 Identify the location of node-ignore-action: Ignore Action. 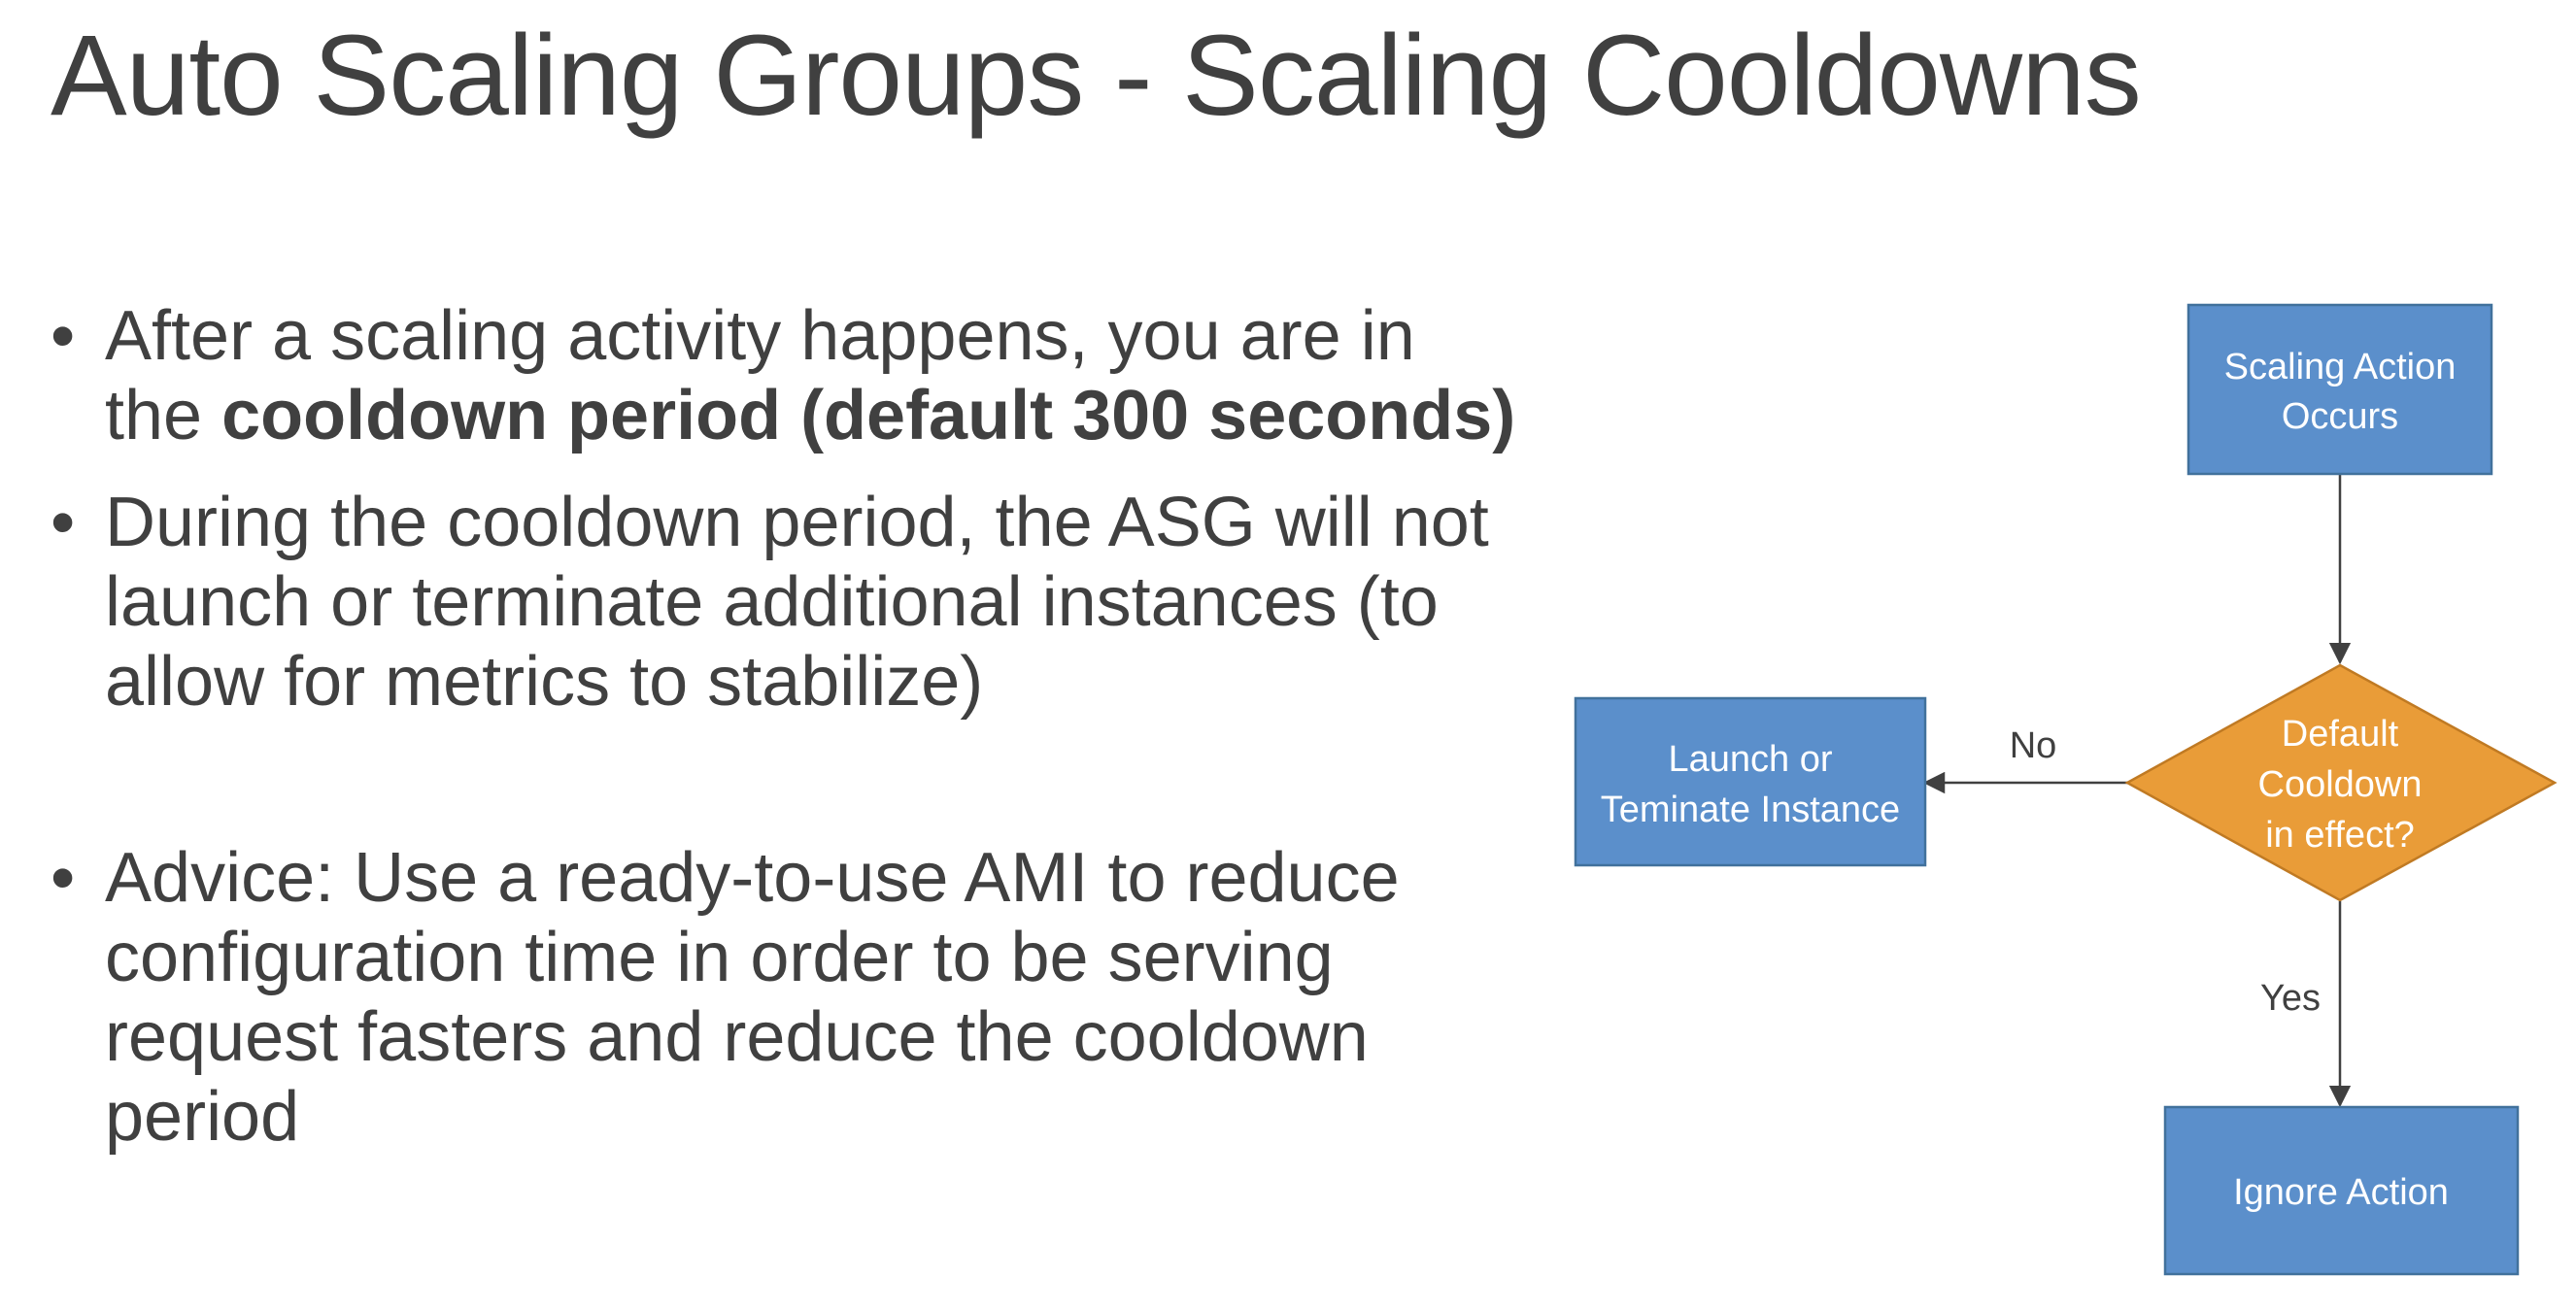
(2341, 1190).